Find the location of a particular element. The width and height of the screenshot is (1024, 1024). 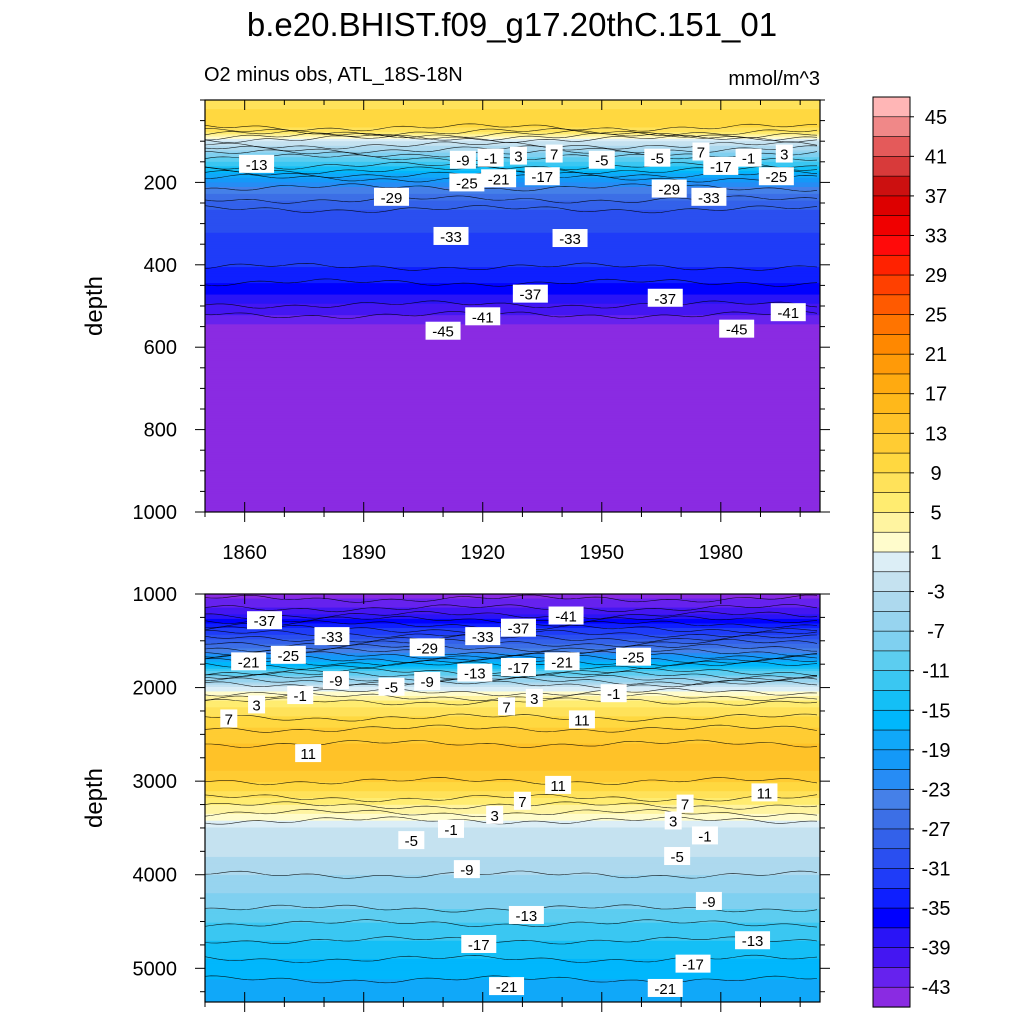

x-tick-label: 1950 is located at coordinates (602, 553).